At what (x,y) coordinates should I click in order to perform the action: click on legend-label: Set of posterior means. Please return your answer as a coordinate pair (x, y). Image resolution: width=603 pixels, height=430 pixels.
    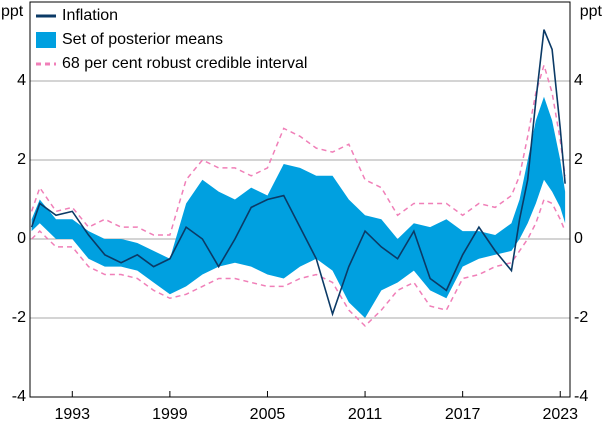
    Looking at the image, I should click on (142, 39).